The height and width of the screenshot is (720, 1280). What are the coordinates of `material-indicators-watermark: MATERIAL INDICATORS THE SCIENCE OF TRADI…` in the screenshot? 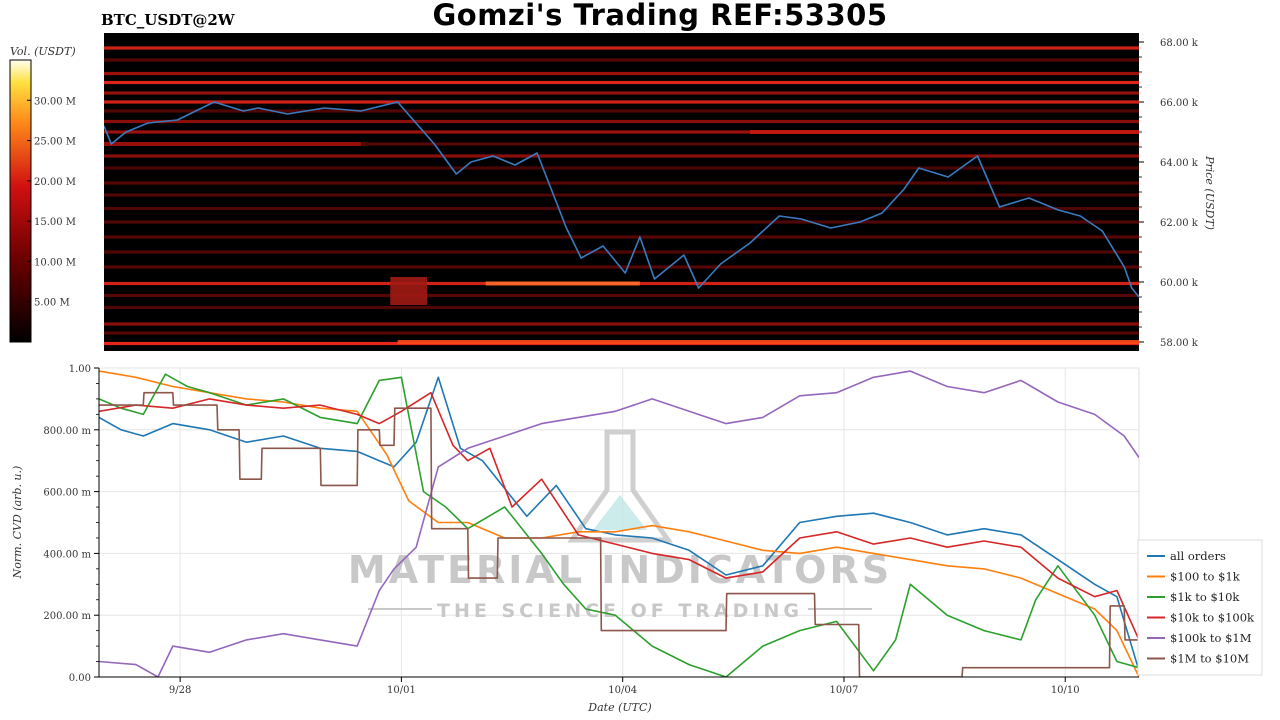 It's located at (620, 525).